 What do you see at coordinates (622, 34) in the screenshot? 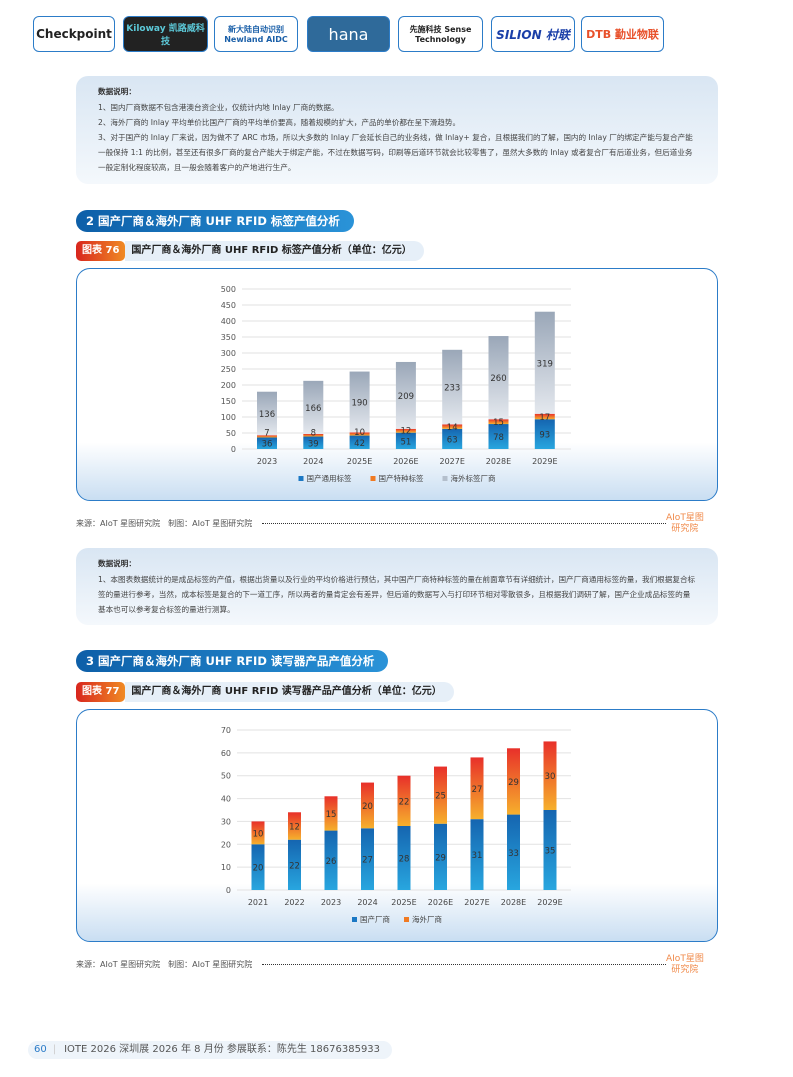
I see `logo-dtb: DTB 勤业物联` at bounding box center [622, 34].